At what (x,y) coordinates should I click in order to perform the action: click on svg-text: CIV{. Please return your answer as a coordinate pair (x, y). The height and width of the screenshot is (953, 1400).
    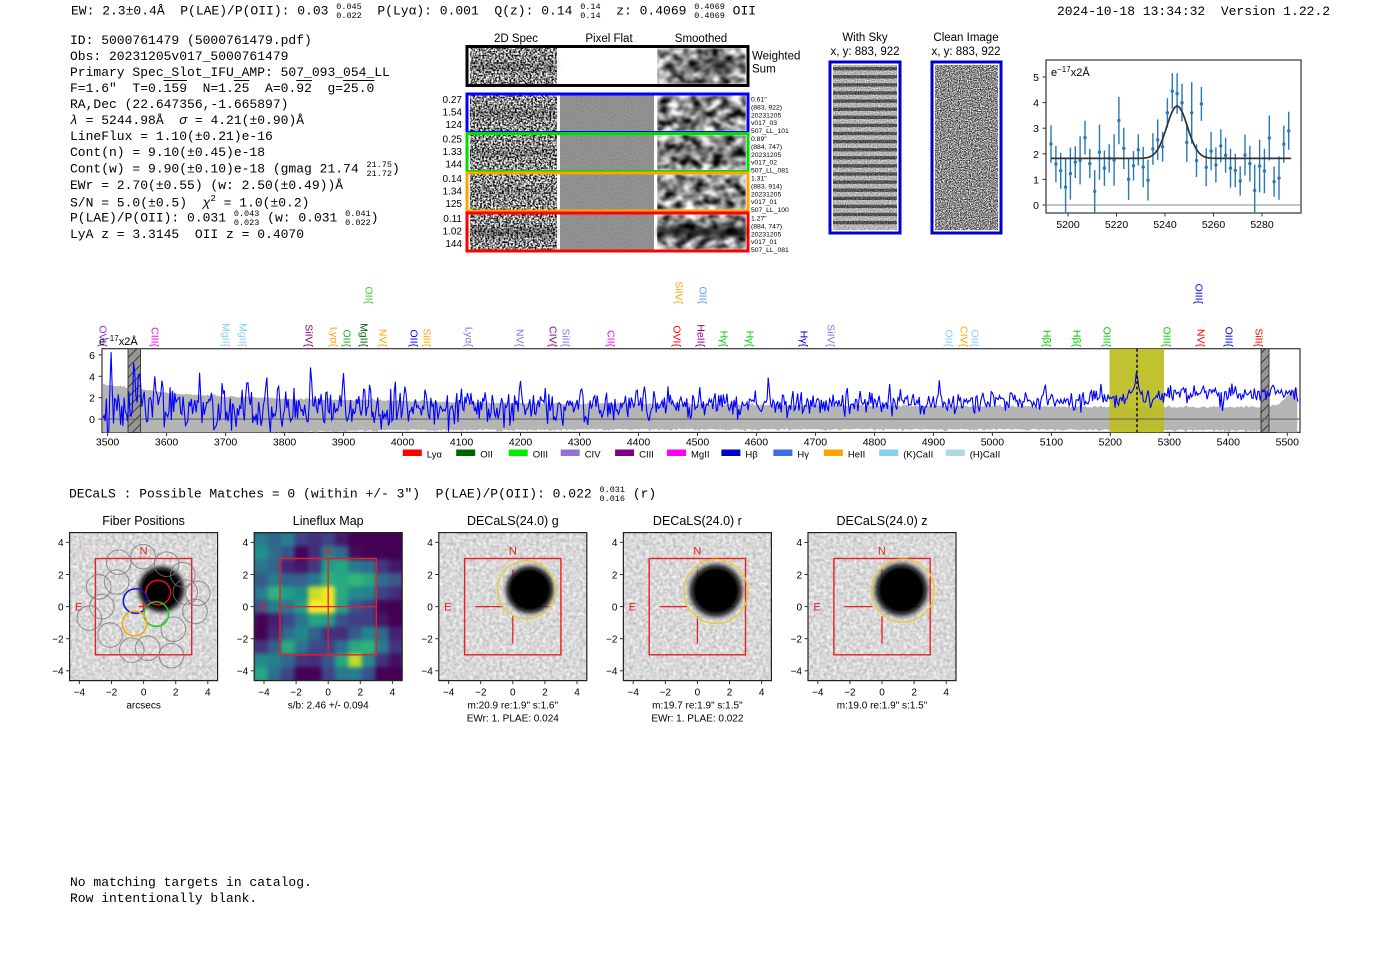
    Looking at the image, I should click on (553, 337).